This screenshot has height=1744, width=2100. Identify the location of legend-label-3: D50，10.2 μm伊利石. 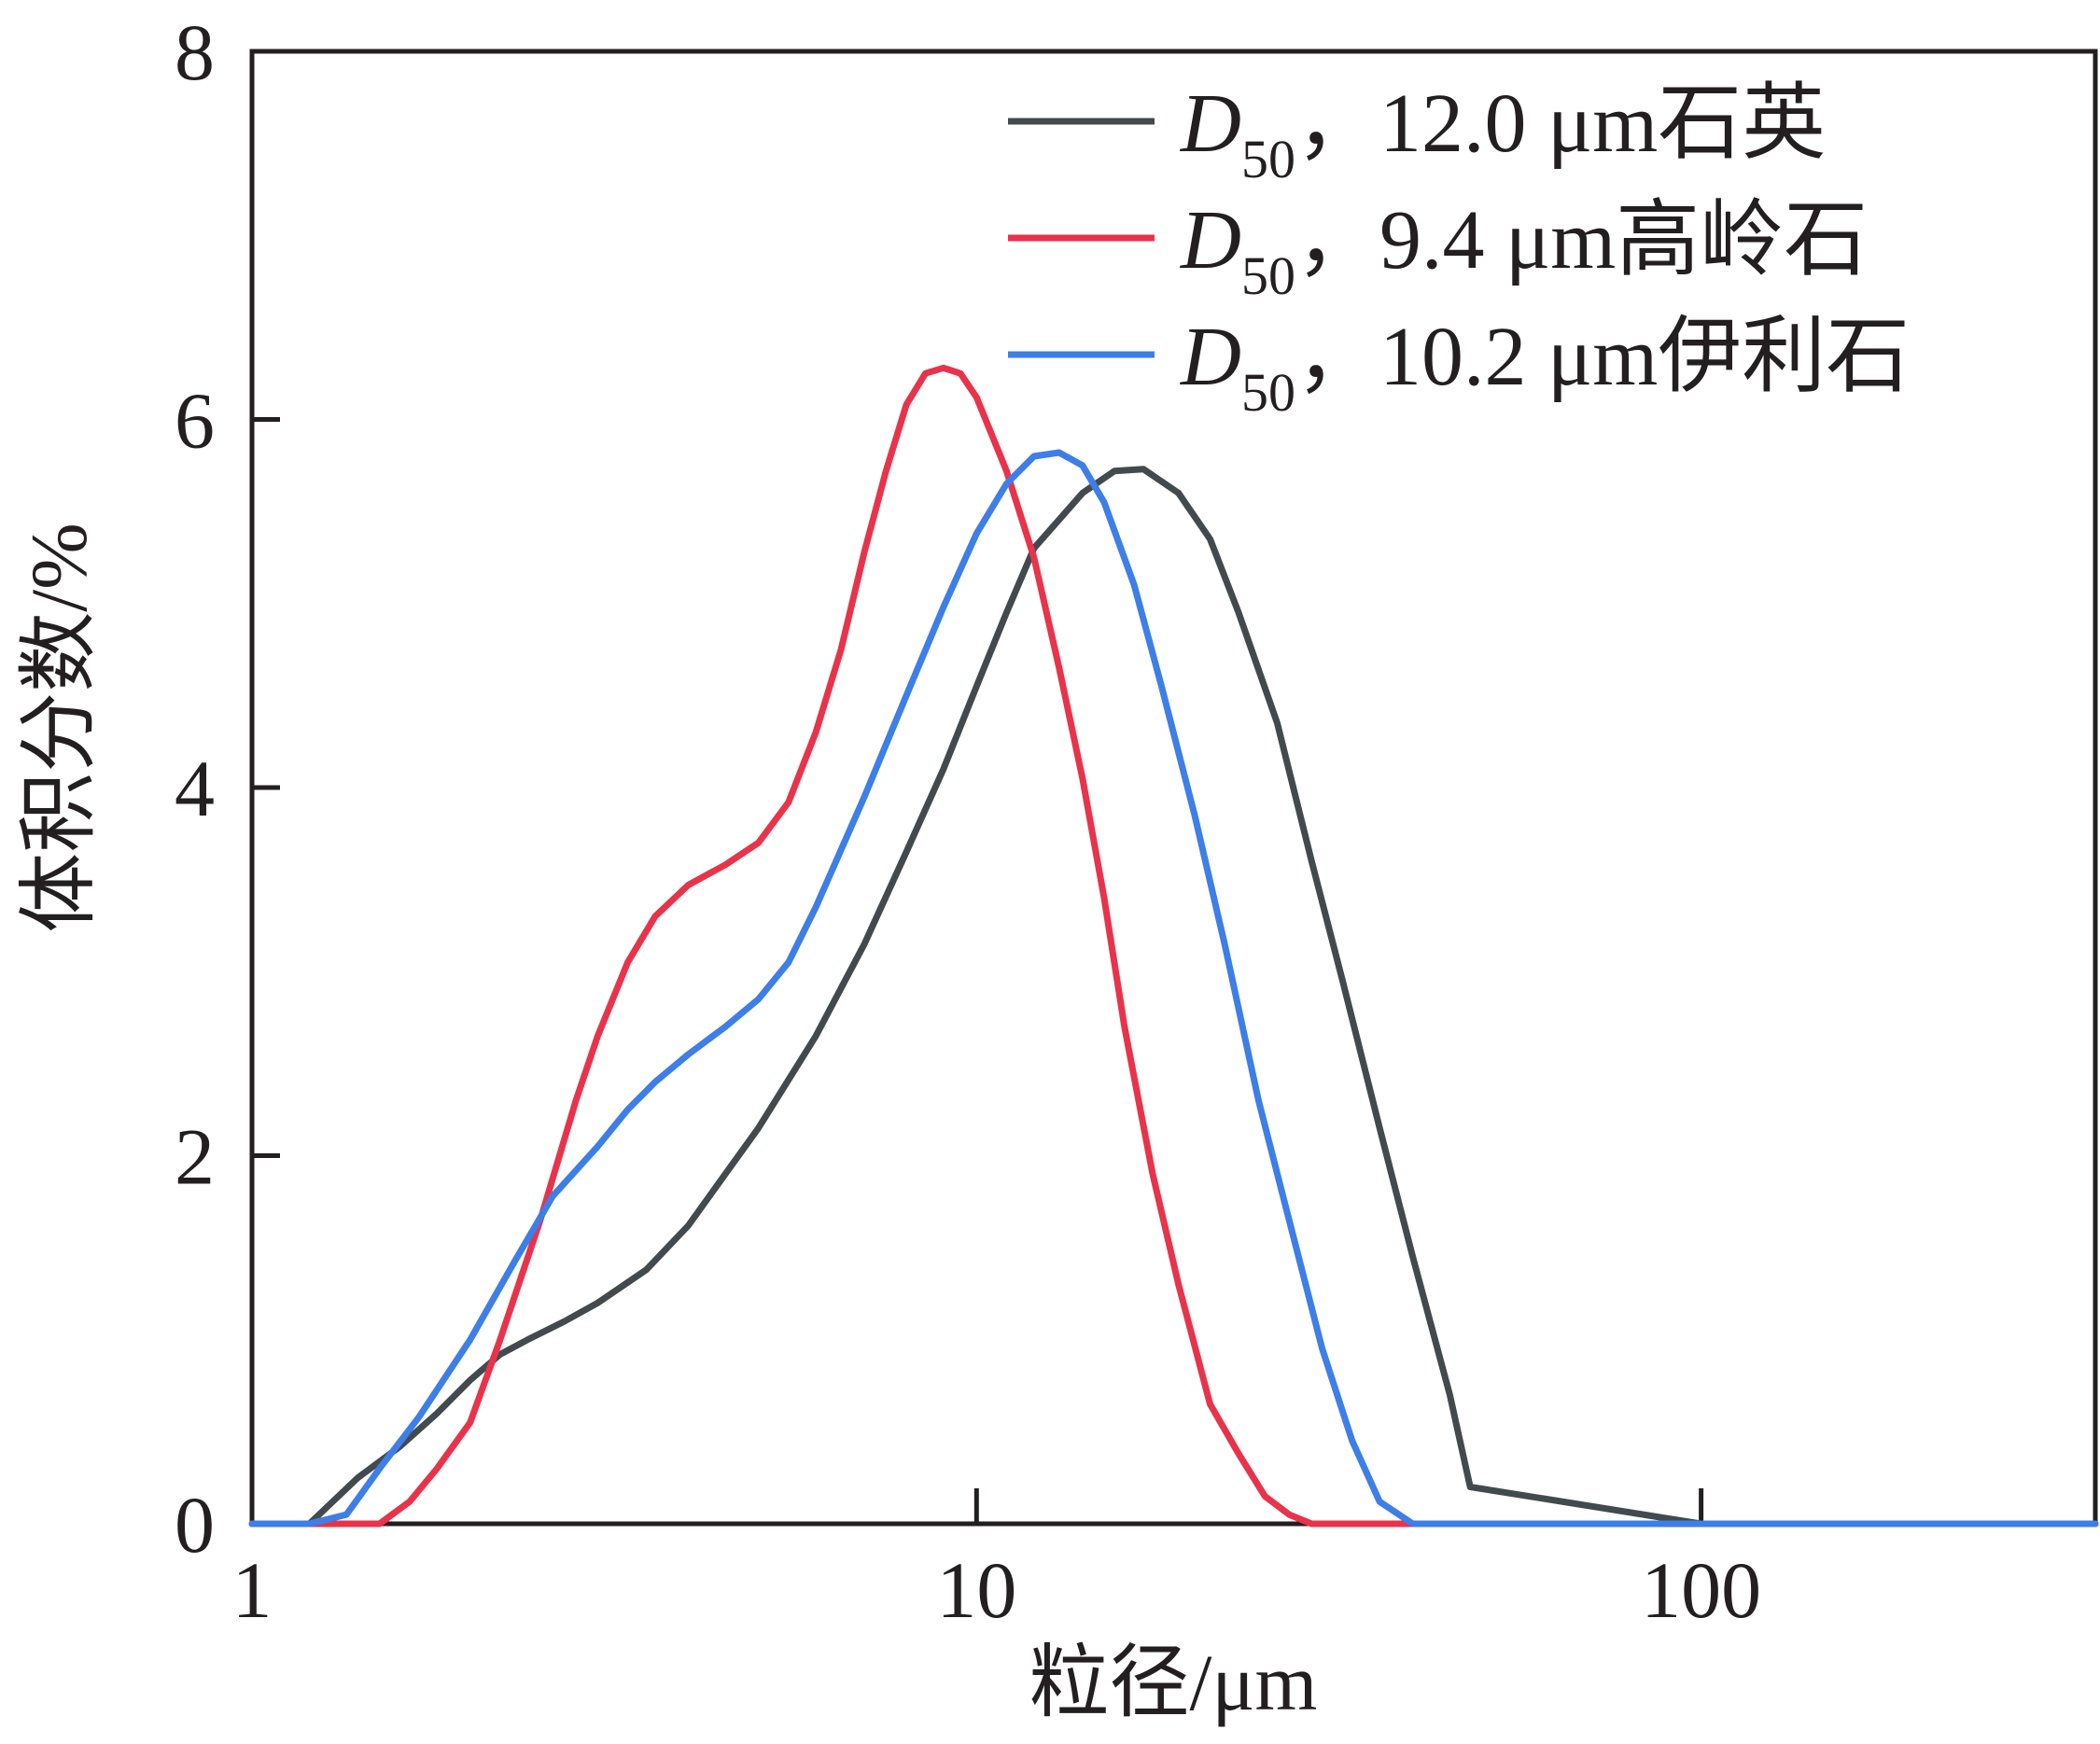
(1544, 367).